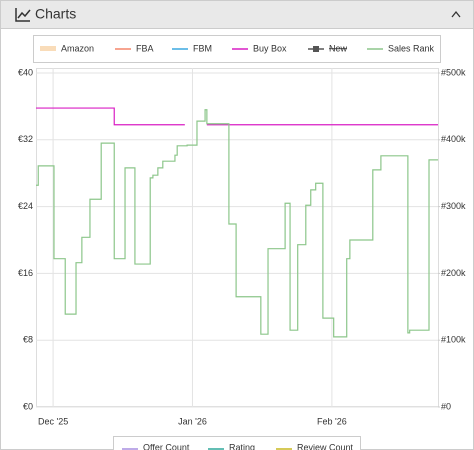  I want to click on y2-tick-label: #500k, so click(453, 72).